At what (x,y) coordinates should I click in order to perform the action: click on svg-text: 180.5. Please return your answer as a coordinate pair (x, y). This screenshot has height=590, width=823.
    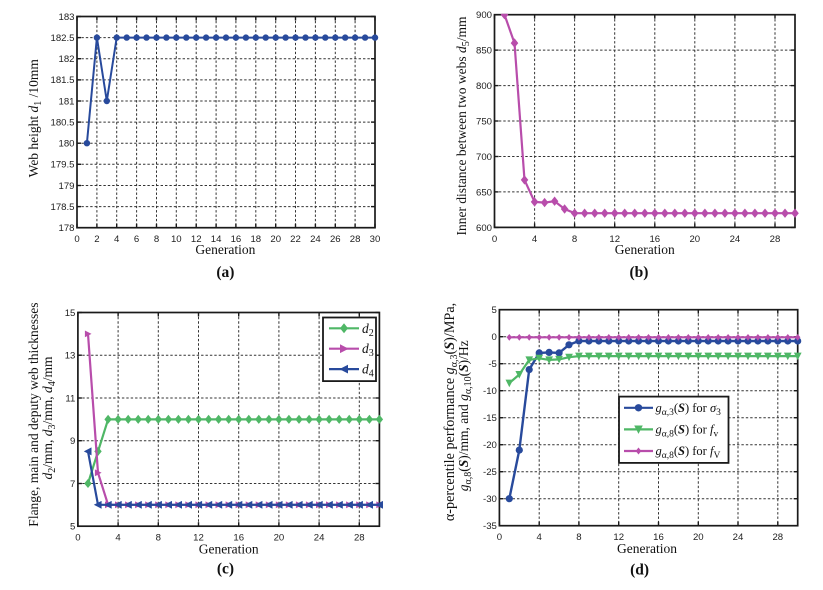
    Looking at the image, I should click on (62, 123).